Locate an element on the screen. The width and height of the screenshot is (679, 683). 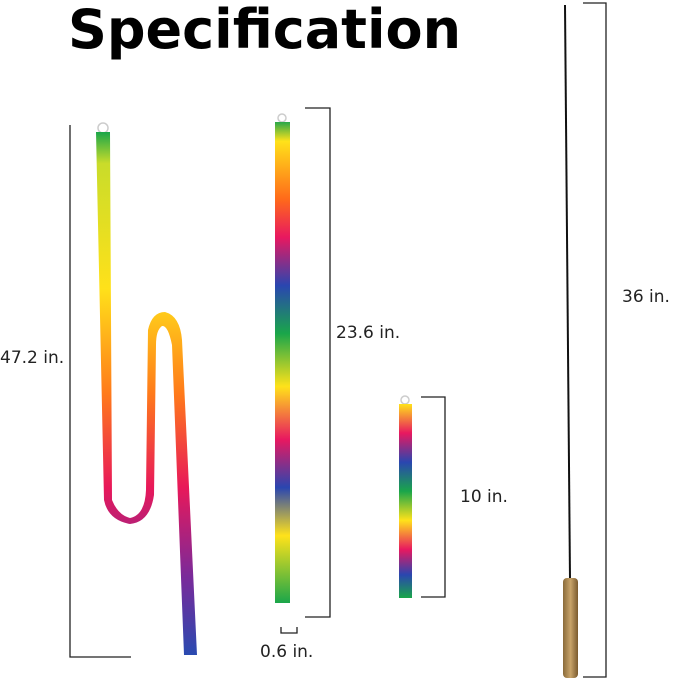
dimension-label: 10 in. is located at coordinates (484, 497).